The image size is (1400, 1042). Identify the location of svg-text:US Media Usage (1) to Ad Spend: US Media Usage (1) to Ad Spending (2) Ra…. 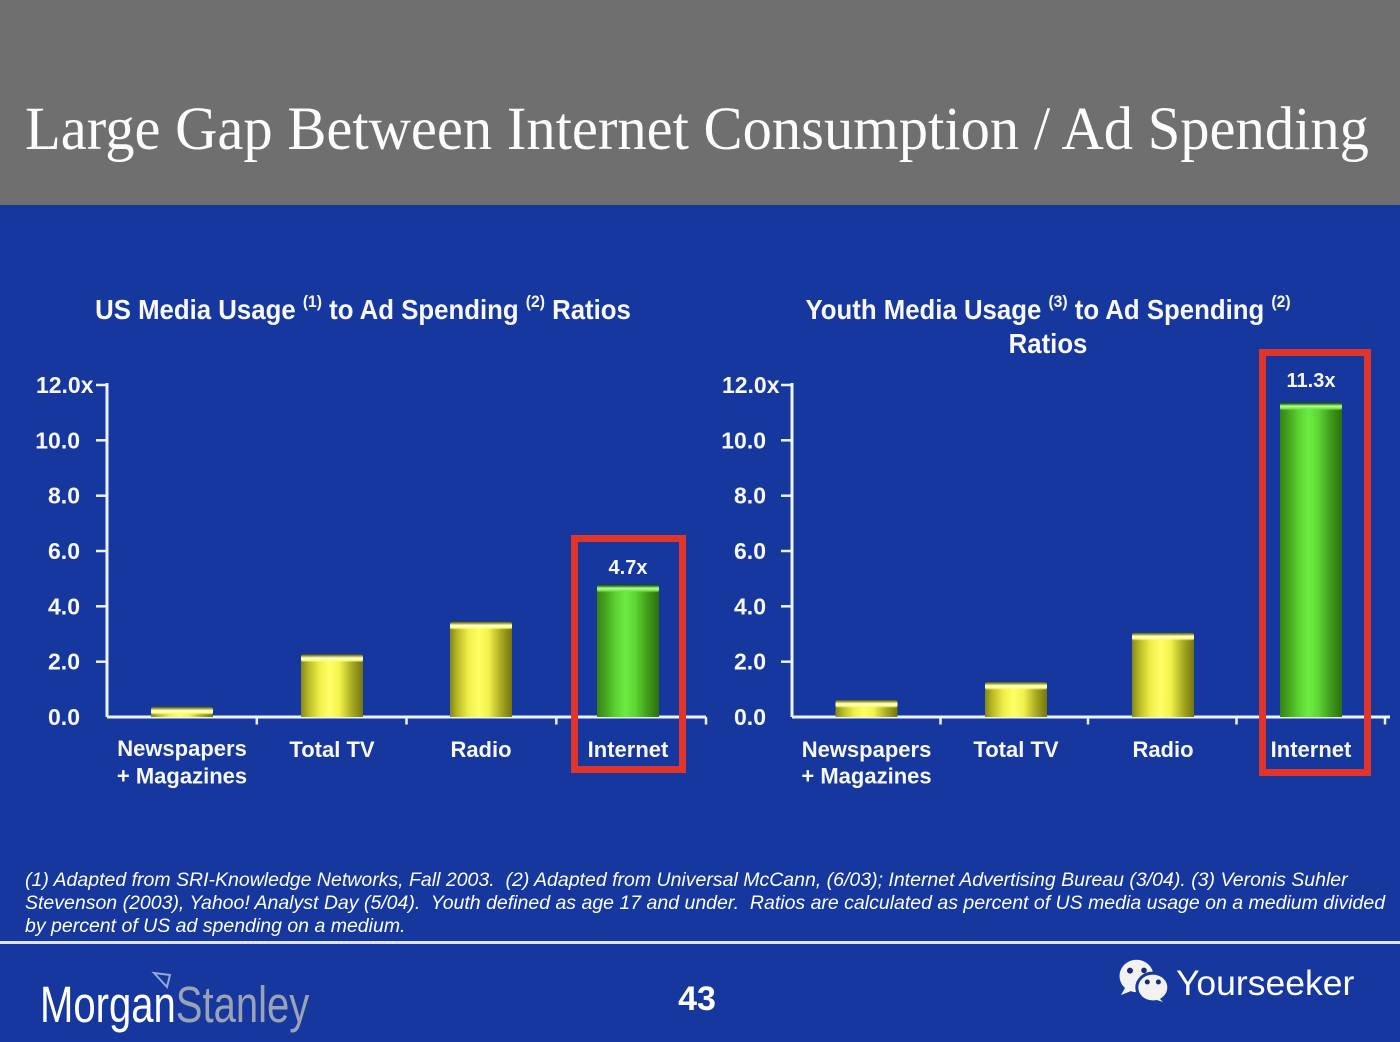
(363, 308).